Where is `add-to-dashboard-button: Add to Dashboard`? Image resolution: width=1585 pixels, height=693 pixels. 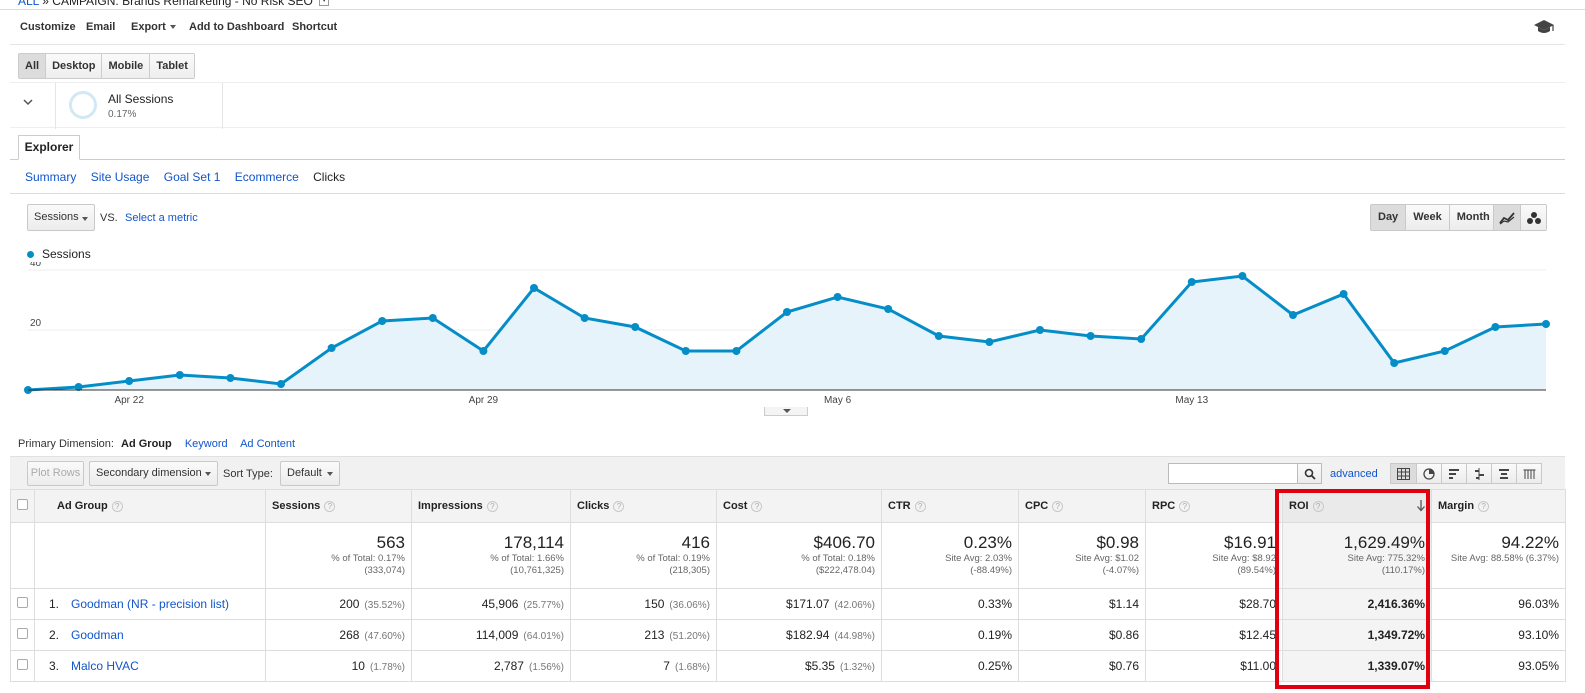
add-to-dashboard-button: Add to Dashboard is located at coordinates (237, 27).